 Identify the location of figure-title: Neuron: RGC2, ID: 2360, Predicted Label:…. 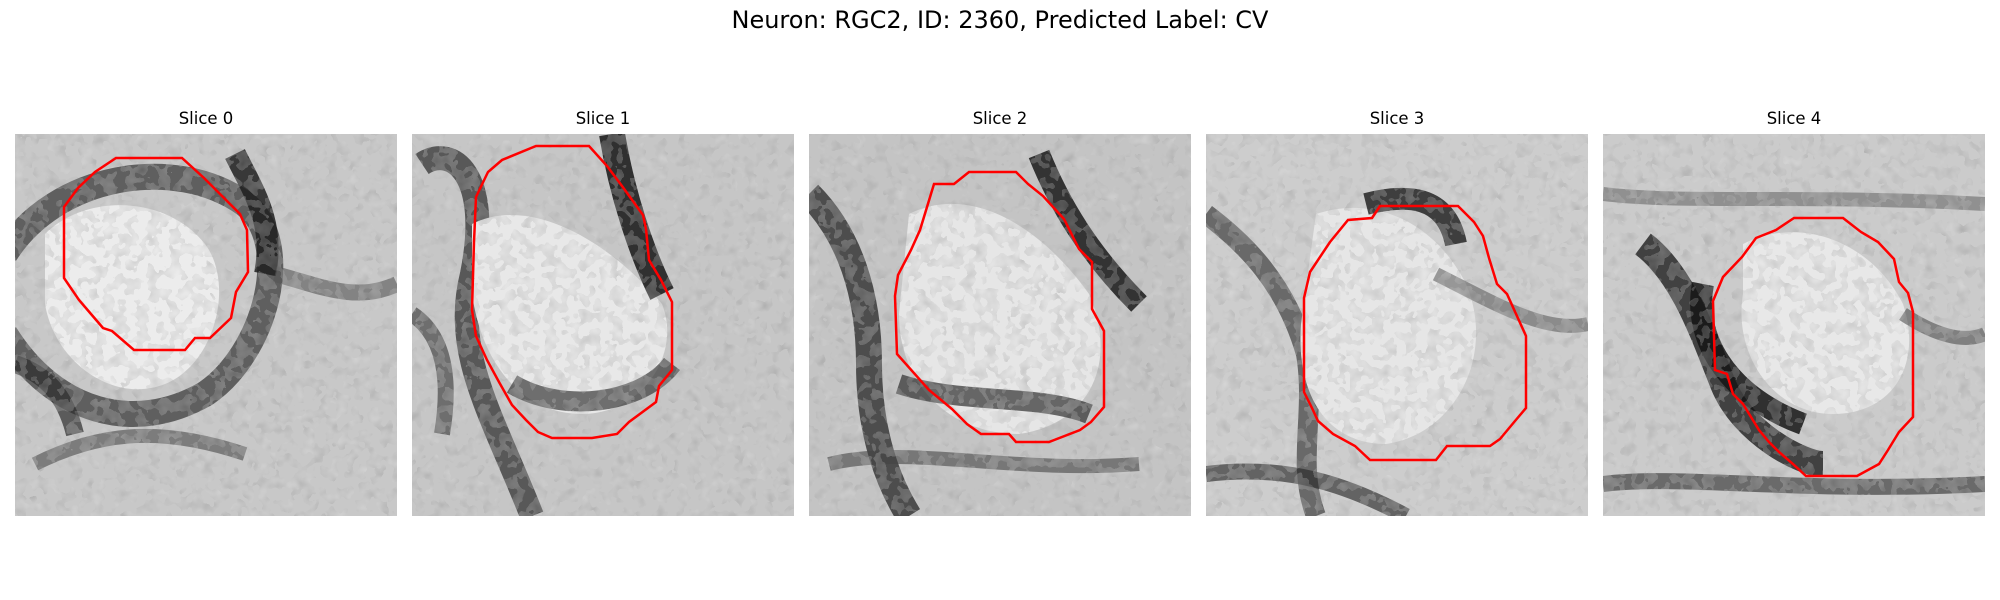
(1000, 20).